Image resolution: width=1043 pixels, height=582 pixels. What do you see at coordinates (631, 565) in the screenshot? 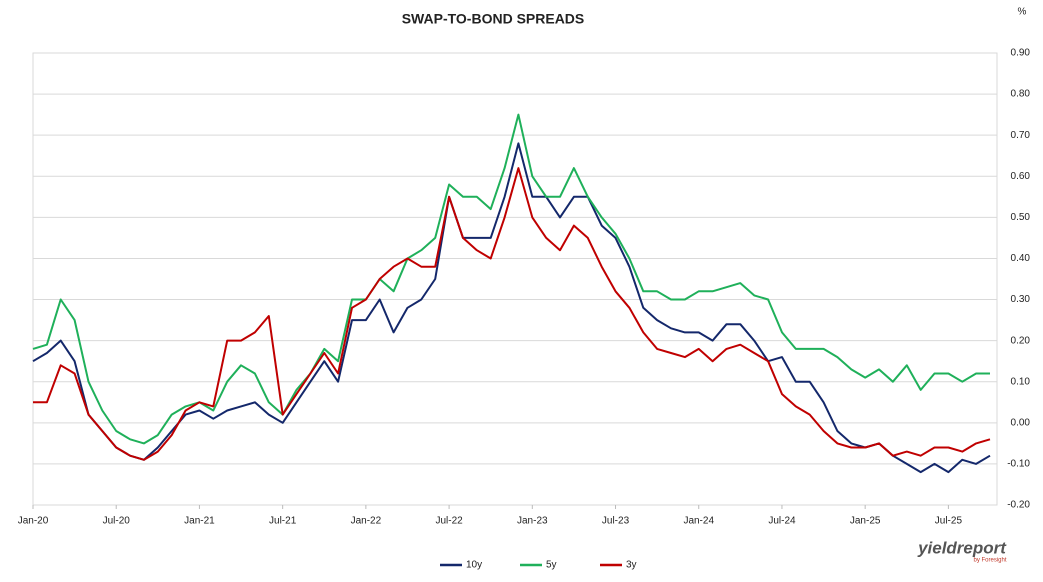
I see `legend-label: 3y` at bounding box center [631, 565].